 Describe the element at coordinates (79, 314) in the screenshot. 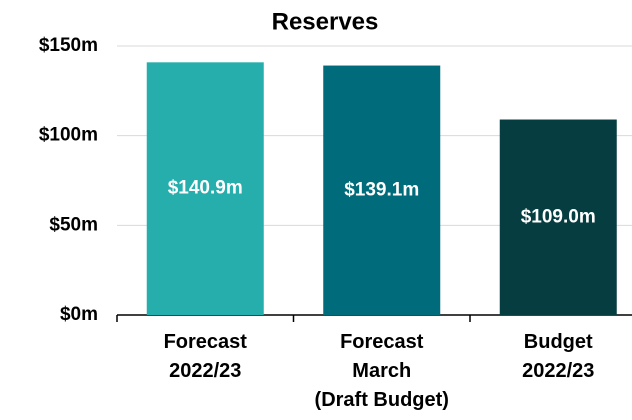

I see `y-tick-label: $0m` at that location.